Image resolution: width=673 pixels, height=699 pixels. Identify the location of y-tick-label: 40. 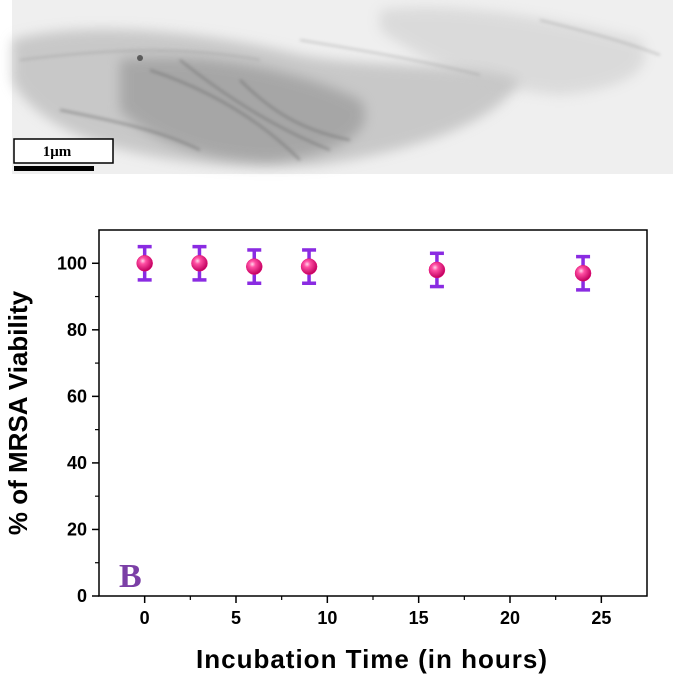
(77, 463).